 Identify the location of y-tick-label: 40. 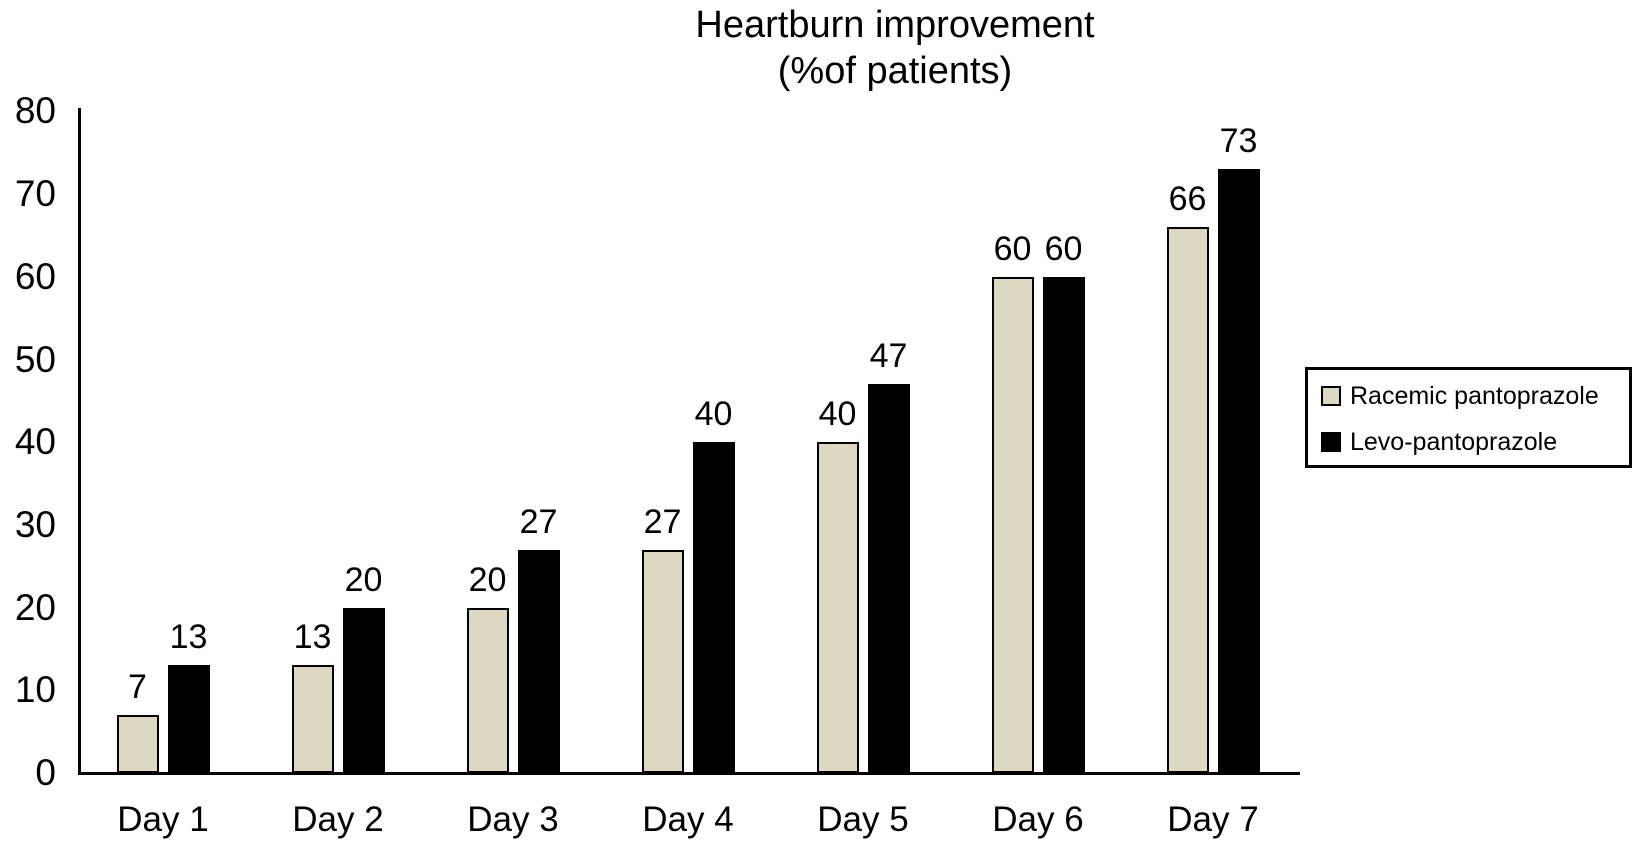
(35, 442).